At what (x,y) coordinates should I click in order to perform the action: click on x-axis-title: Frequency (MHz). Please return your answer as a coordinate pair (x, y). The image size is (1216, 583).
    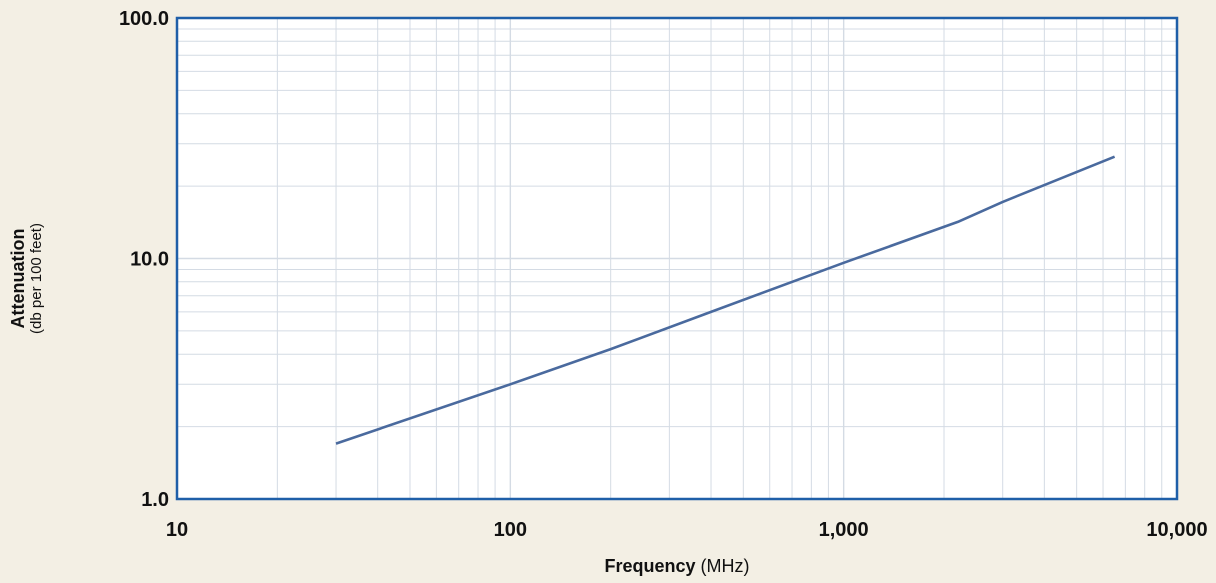
    Looking at the image, I should click on (676, 566).